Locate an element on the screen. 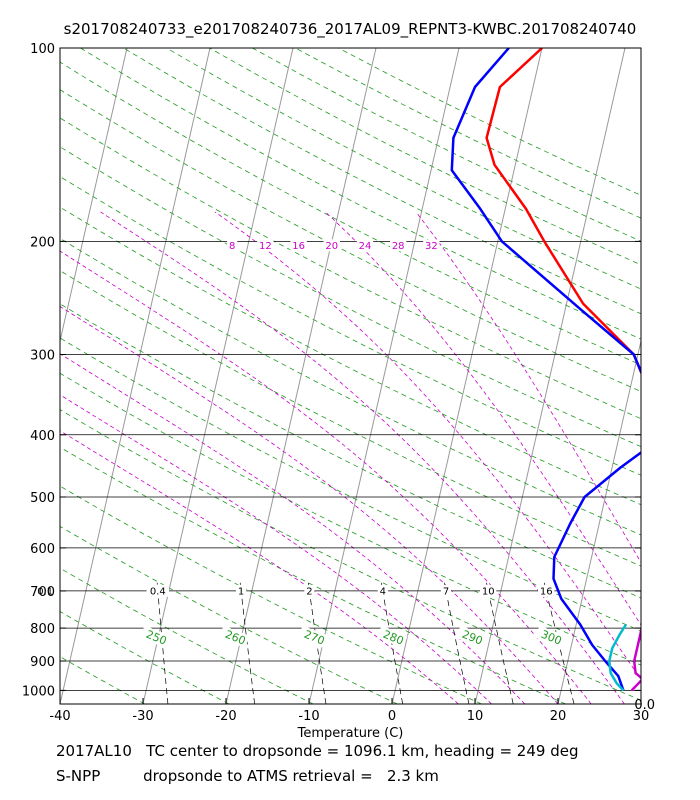 The height and width of the screenshot is (800, 700). mixing-ratio-label: 4 is located at coordinates (383, 591).